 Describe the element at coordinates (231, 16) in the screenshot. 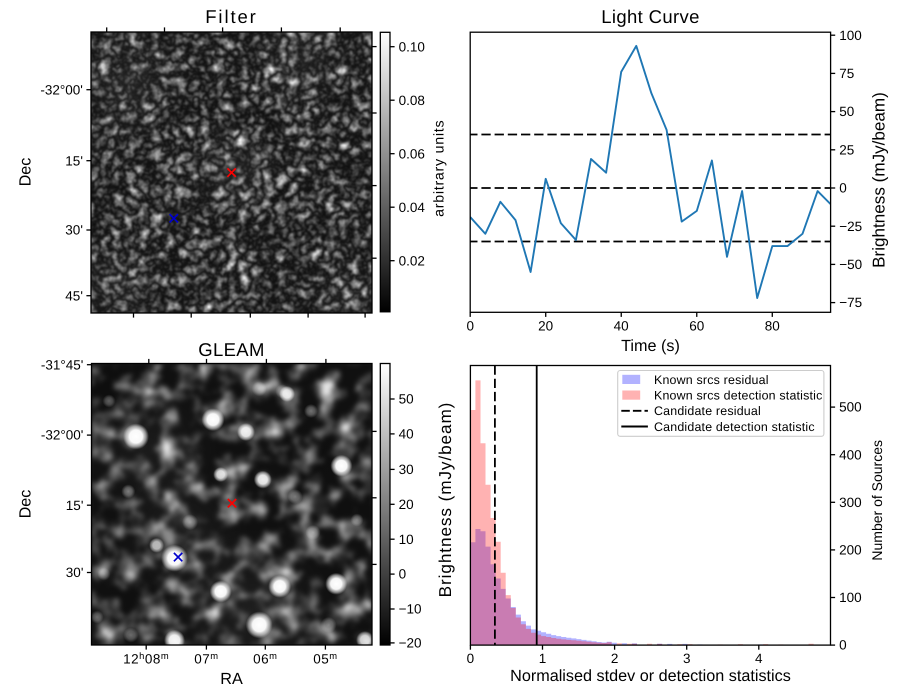

I see `svg-text: Filter` at that location.